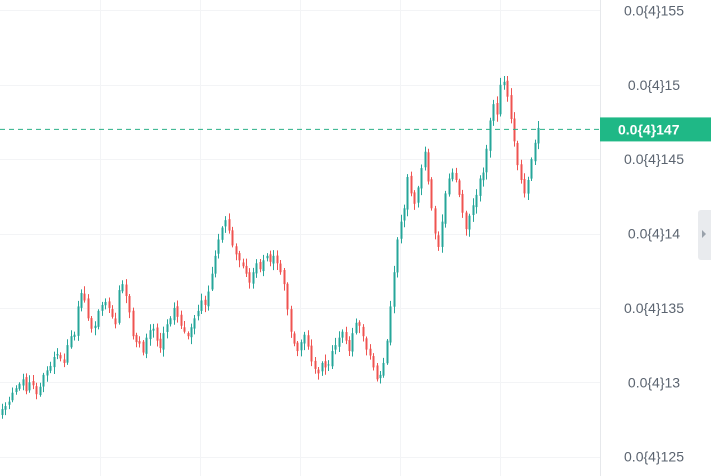  Describe the element at coordinates (655, 129) in the screenshot. I see `current-price-tag: 0.0{4}147` at that location.